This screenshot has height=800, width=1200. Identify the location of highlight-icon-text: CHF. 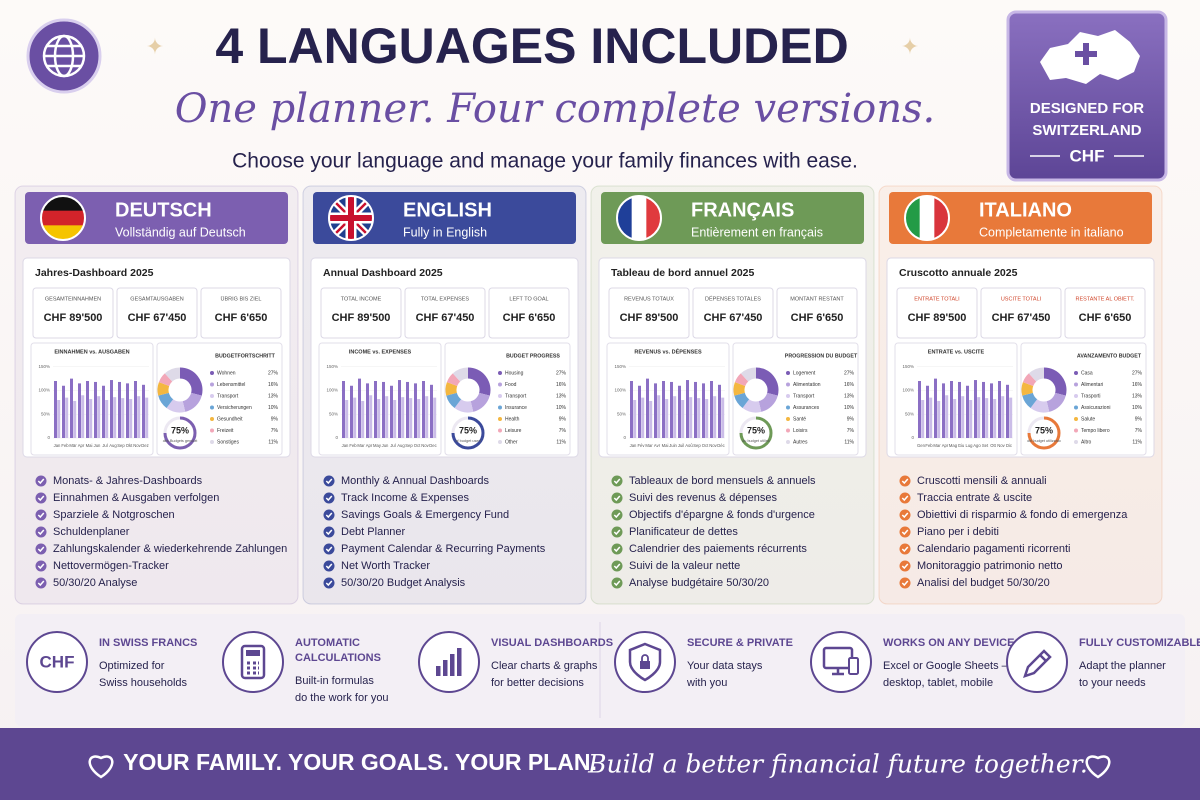
(57, 661).